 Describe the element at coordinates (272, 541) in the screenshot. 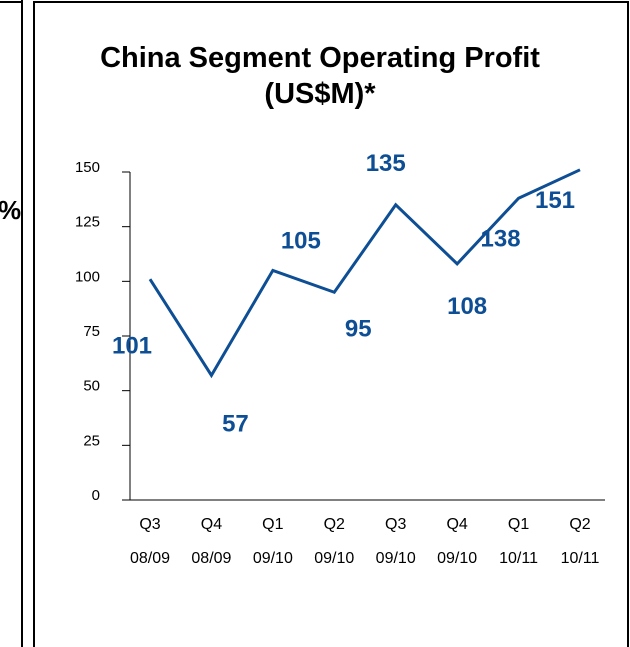

I see `x-tick-label: Q1 09/10` at that location.